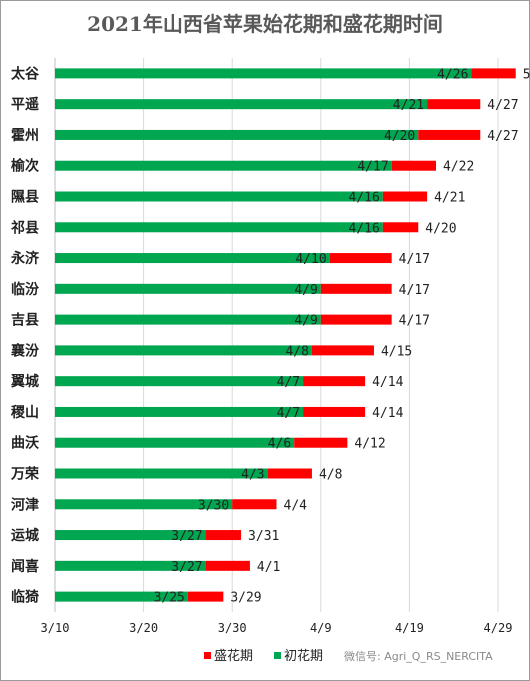 This screenshot has height=681, width=530. I want to click on legend: 盛花期 初花期, so click(263, 656).